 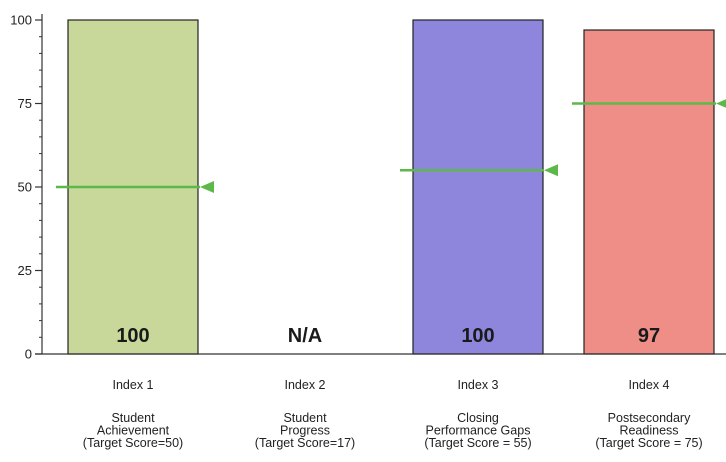 I want to click on category-index-label-4: Index 4, so click(x=648, y=385).